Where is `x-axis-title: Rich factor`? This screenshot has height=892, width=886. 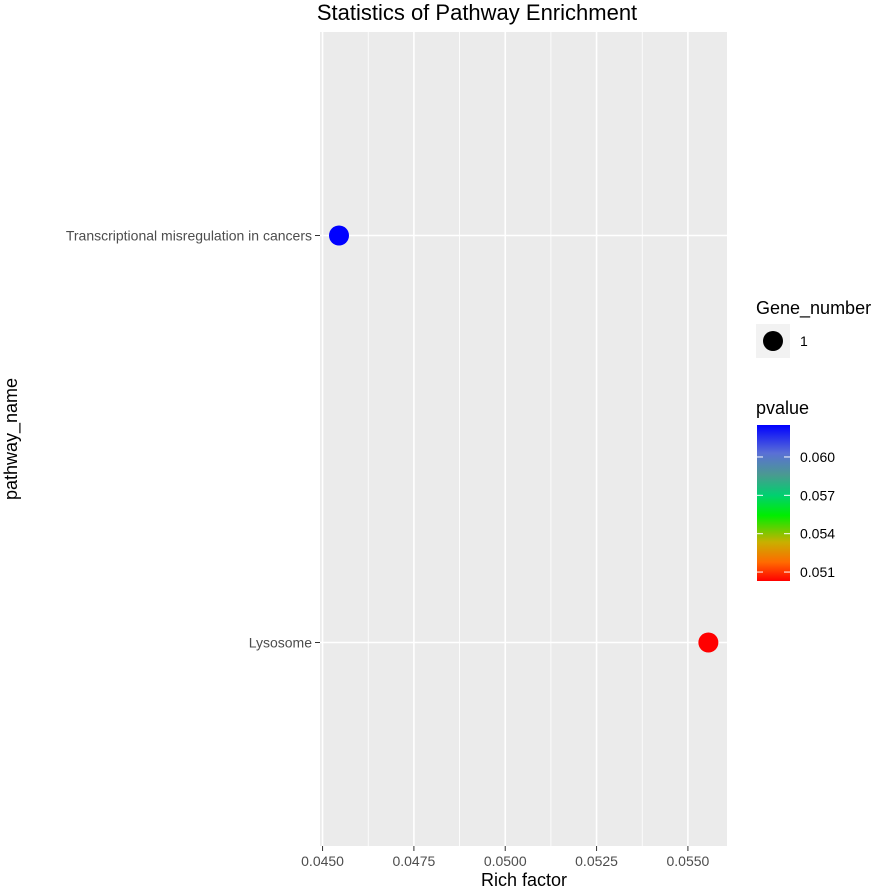 x-axis-title: Rich factor is located at coordinates (524, 880).